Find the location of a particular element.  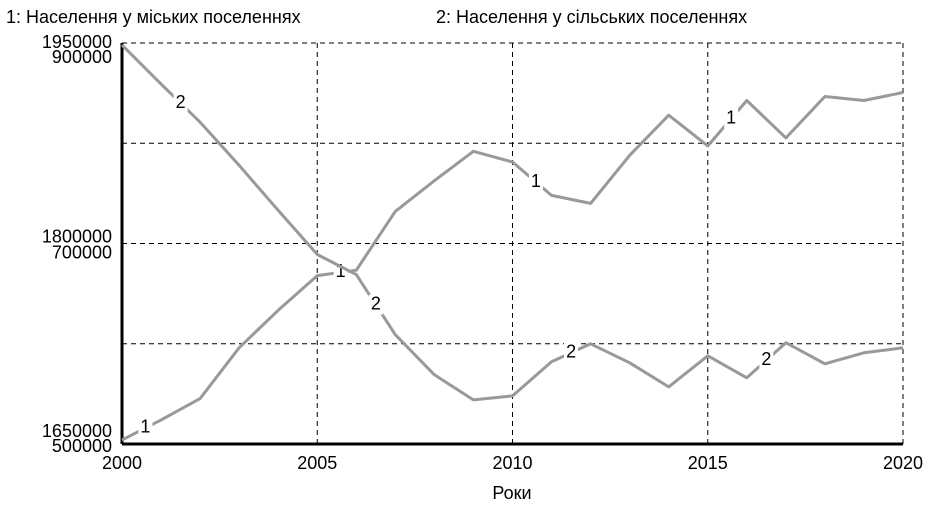

y2-tick-label: 700000 is located at coordinates (82, 252).